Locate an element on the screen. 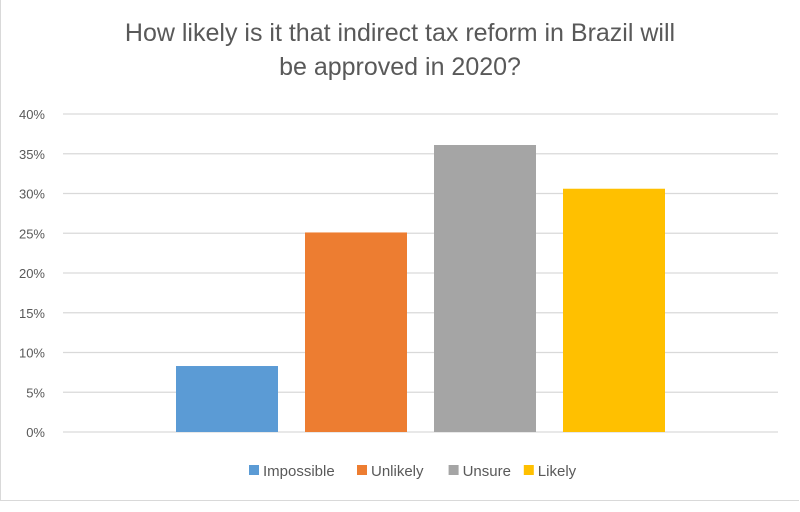 This screenshot has height=512, width=800. bar-impossible is located at coordinates (227, 399).